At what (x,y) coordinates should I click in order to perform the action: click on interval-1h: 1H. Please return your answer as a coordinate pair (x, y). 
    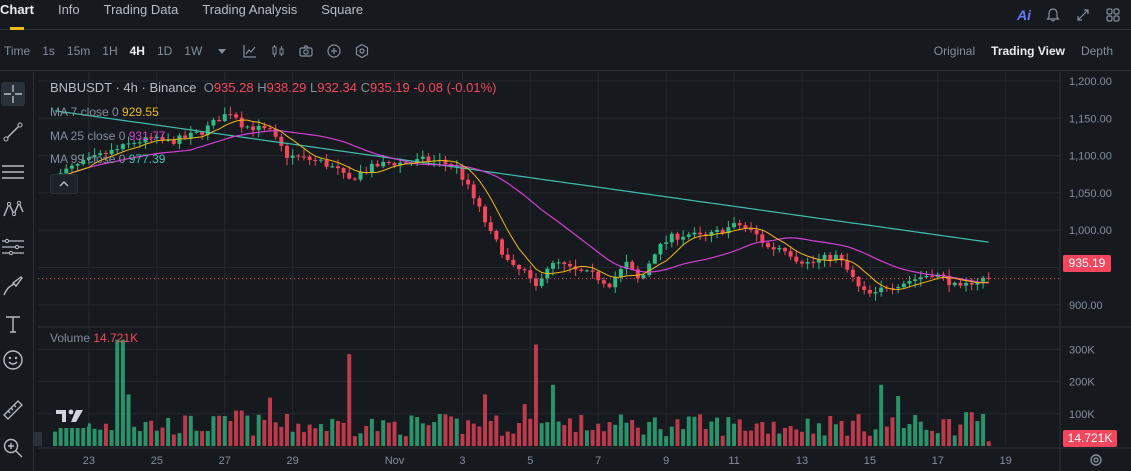
    Looking at the image, I should click on (110, 51).